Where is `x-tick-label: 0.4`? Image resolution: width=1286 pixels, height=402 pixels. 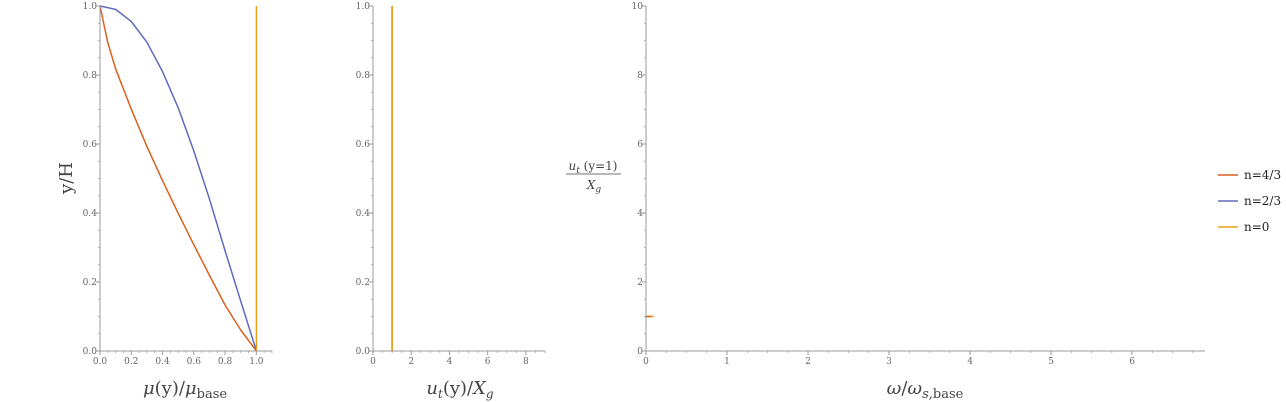
x-tick-label: 0.4 is located at coordinates (162, 362).